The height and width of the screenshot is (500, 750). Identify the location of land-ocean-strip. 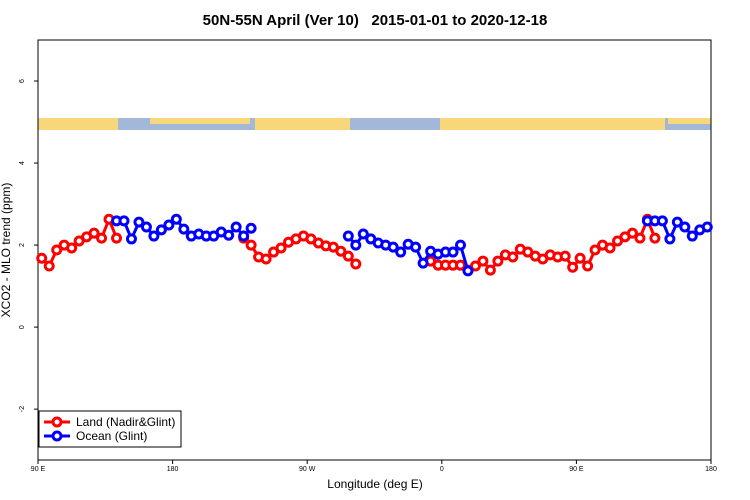
(374, 124).